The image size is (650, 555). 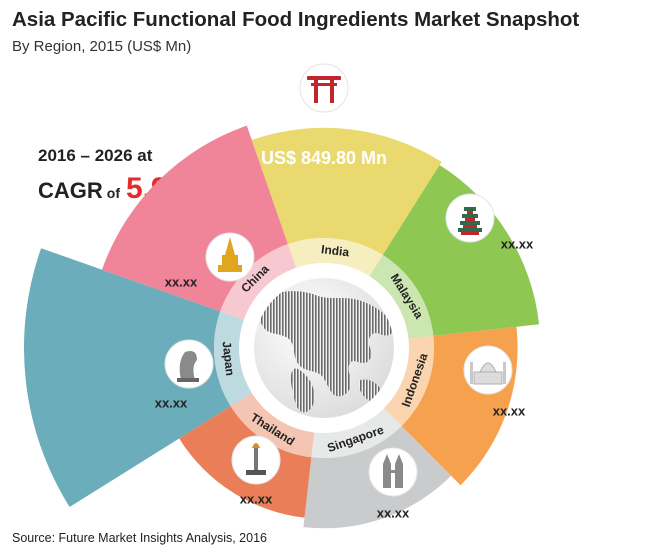 I want to click on sector-japan, so click(x=127, y=377).